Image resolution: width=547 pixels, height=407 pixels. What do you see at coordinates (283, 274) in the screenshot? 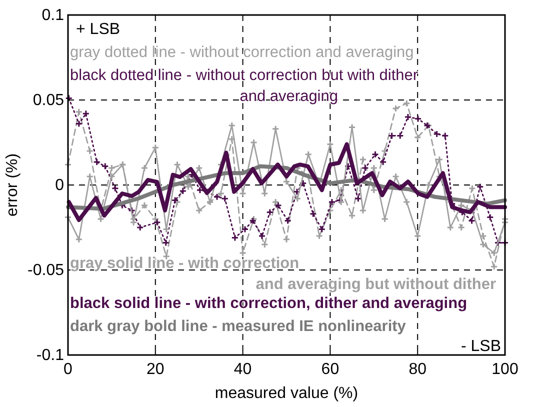
I see `series-label: gray solid line - with correction and averaging but without dither` at bounding box center [283, 274].